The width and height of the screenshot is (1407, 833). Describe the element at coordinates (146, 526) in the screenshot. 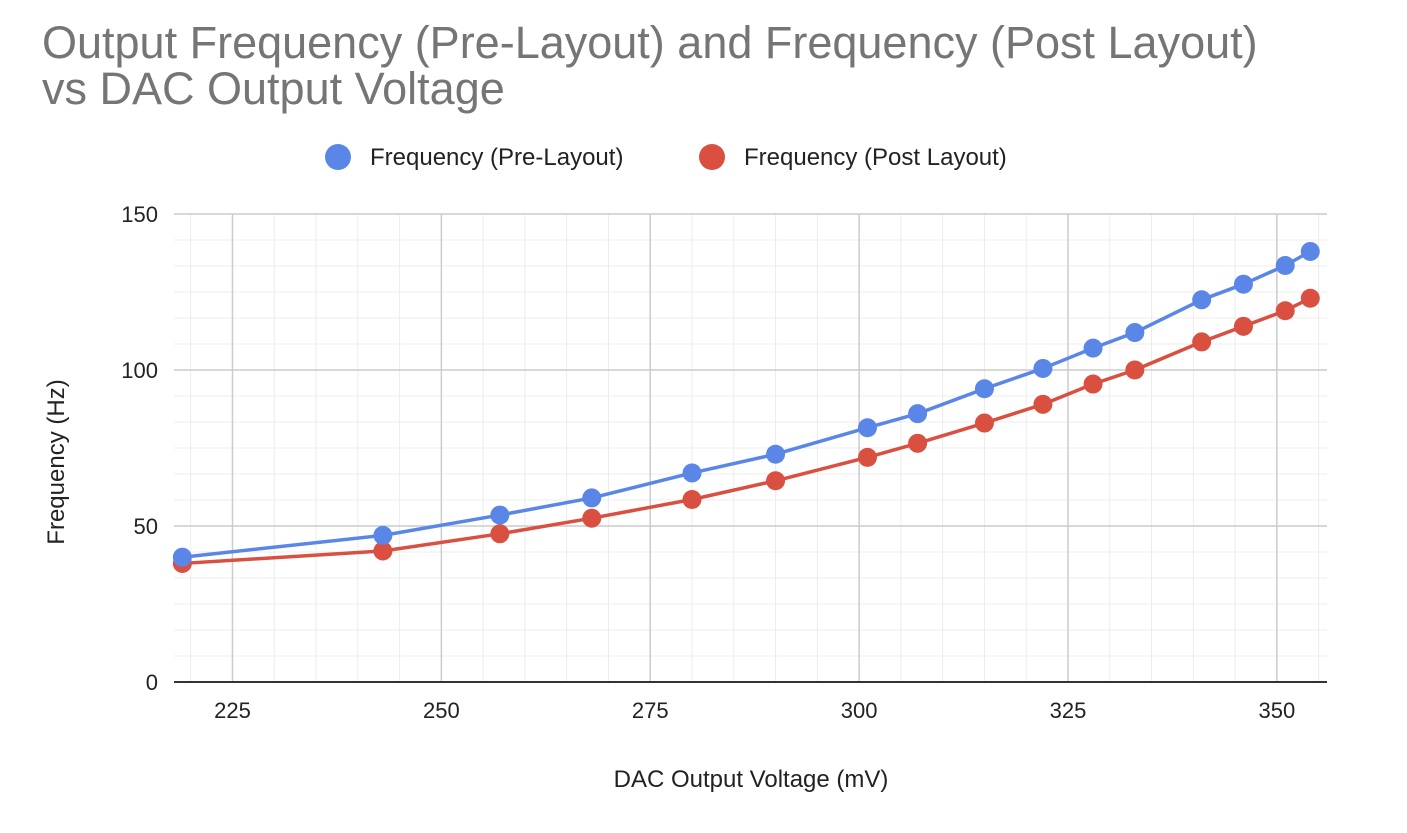

I see `y-tick-label: 50` at that location.